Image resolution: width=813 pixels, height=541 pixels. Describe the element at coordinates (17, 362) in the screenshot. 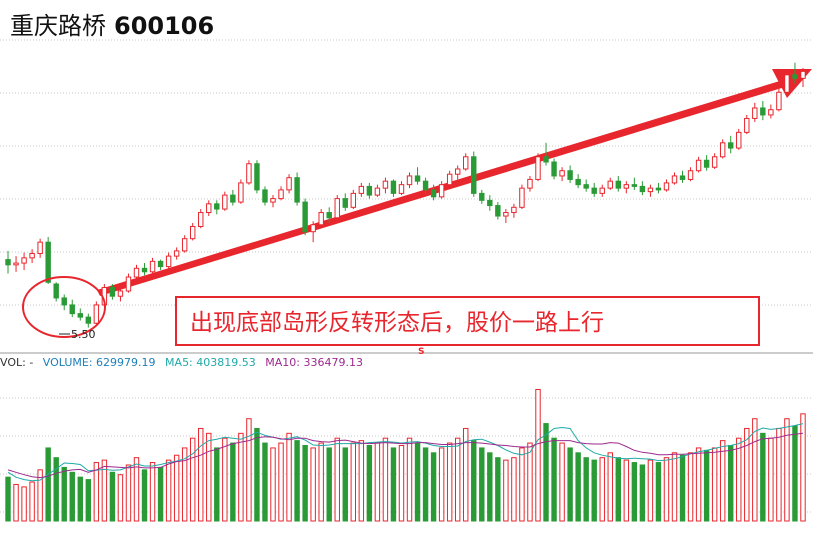

I see `vol-prefix: VOL: -` at that location.